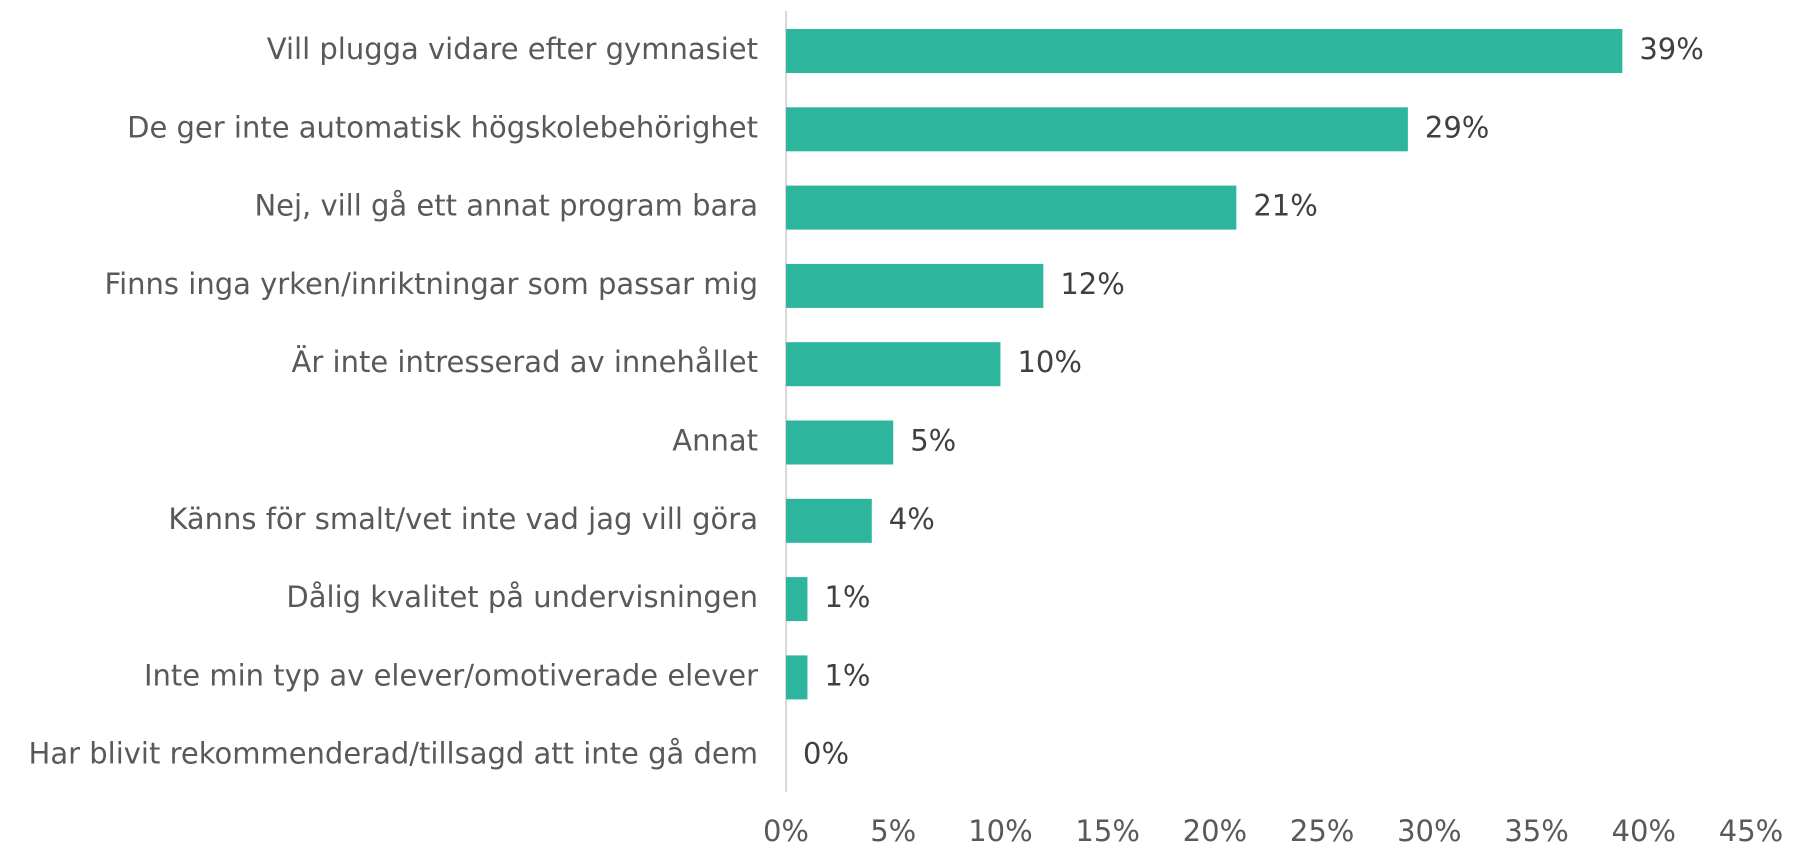 This screenshot has height=850, width=1794. I want to click on data-label: 10%, so click(1049, 362).